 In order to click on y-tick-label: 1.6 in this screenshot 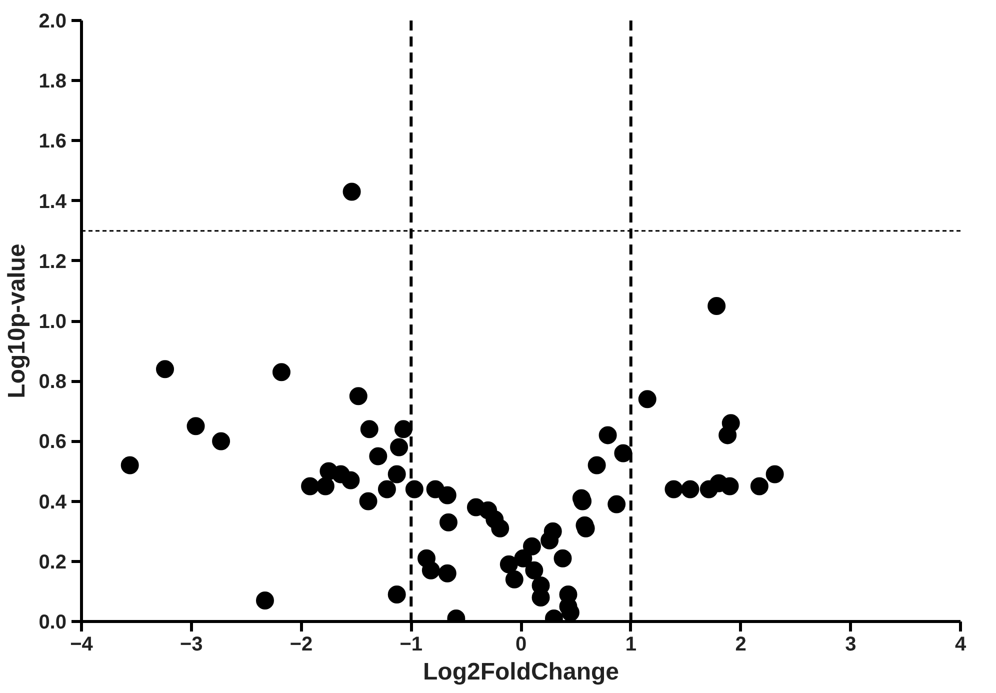, I will do `click(52, 141)`.